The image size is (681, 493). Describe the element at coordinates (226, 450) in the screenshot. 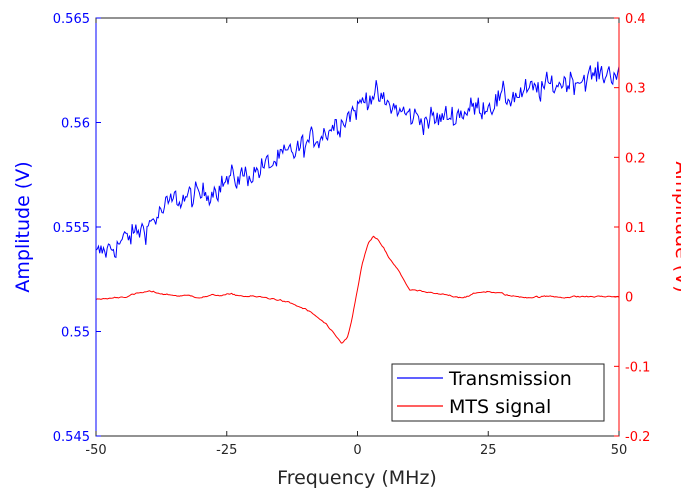

I see `x-tick-label: -25` at that location.